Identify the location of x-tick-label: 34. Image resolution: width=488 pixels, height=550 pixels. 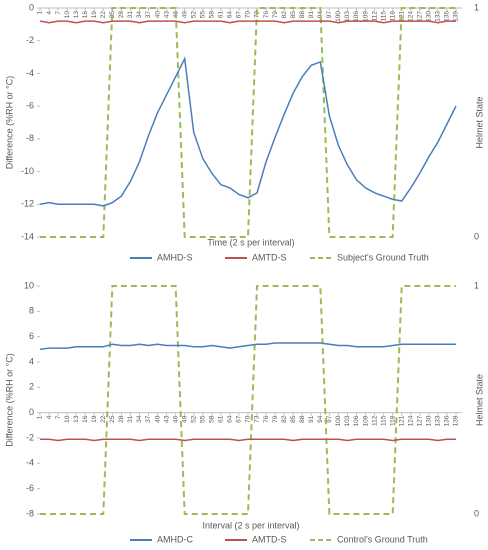
(139, 15).